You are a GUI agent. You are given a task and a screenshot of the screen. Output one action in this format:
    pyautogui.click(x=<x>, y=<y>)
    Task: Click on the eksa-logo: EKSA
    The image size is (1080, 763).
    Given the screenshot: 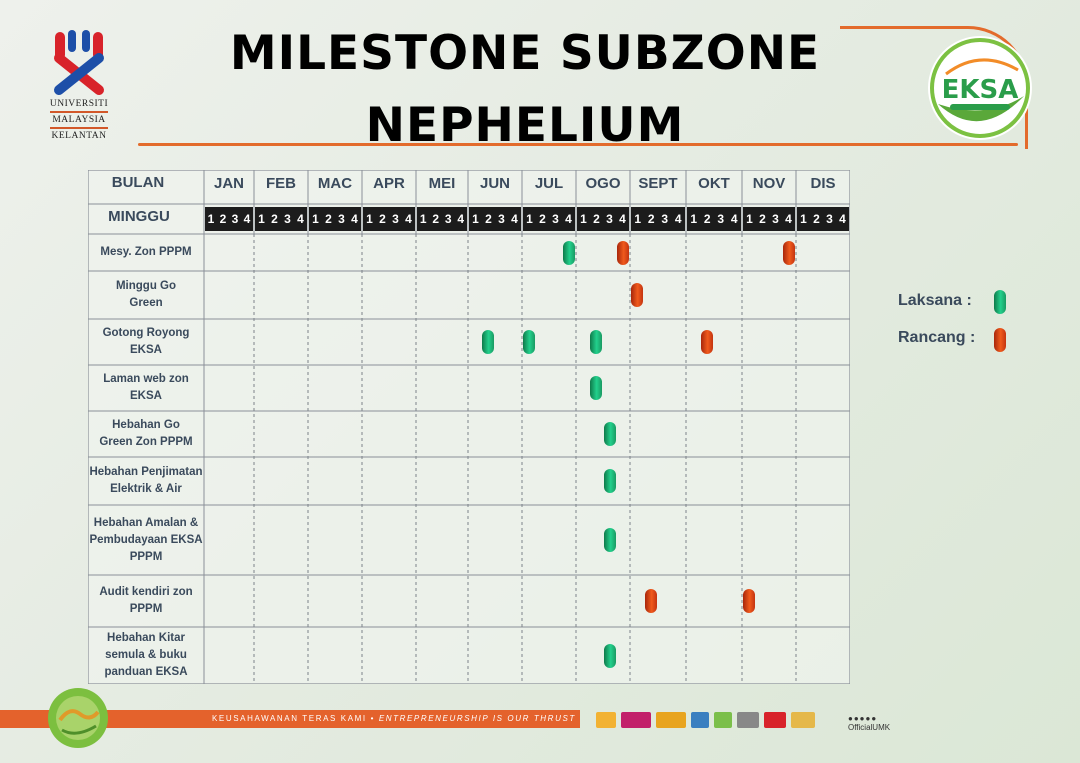 What is the action you would take?
    pyautogui.click(x=980, y=88)
    